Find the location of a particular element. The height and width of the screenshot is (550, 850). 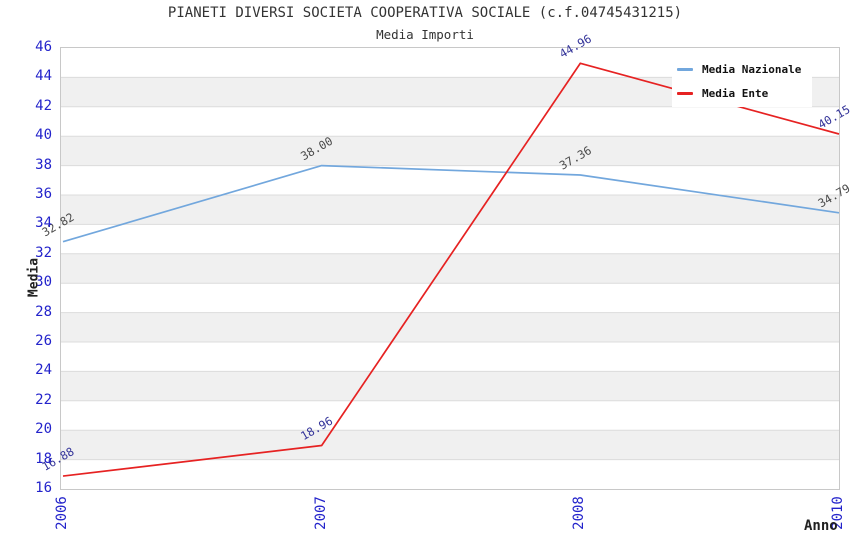

x-tick-label: 2006 is located at coordinates (62, 513).